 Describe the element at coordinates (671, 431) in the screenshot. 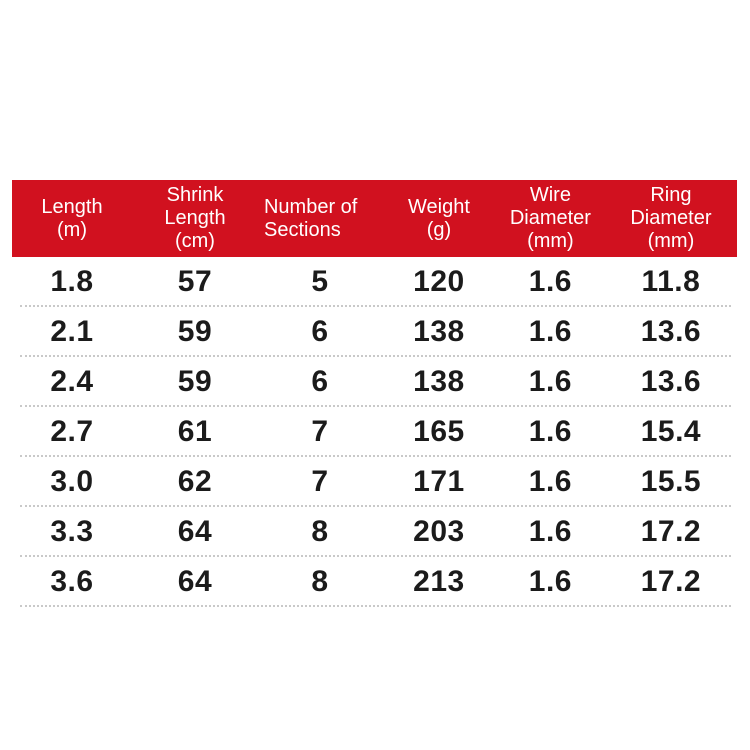

I see `table-cell: 15.4` at that location.